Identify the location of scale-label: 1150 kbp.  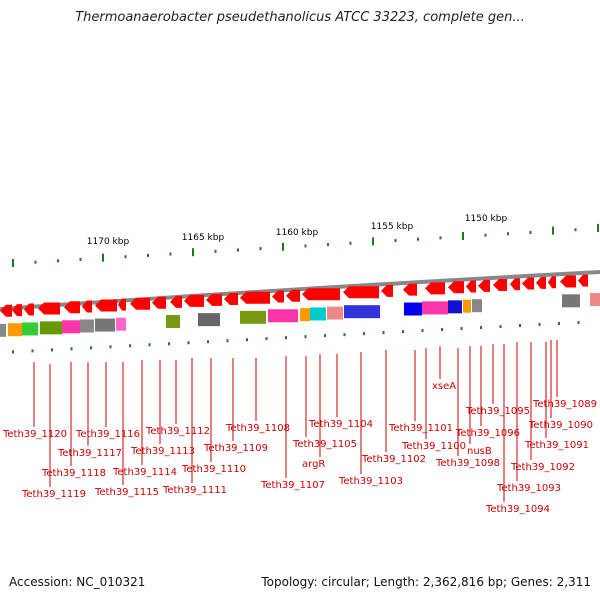
(486, 219).